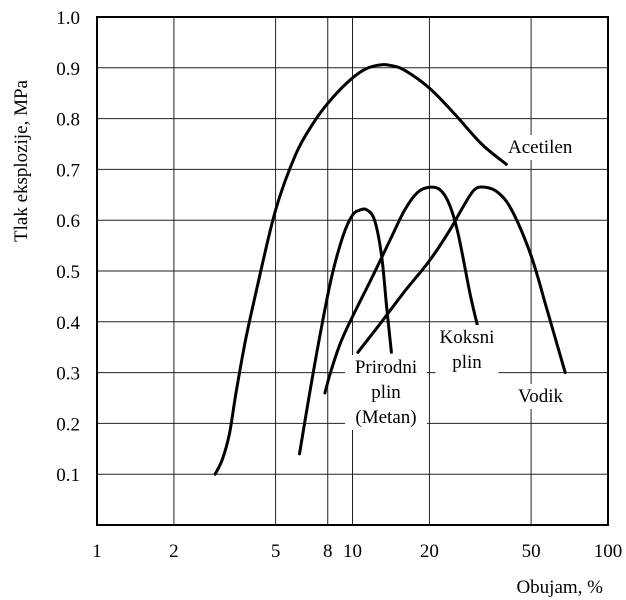 Image resolution: width=626 pixels, height=600 pixels. Describe the element at coordinates (68, 475) in the screenshot. I see `y-tick-label: 0.1` at that location.